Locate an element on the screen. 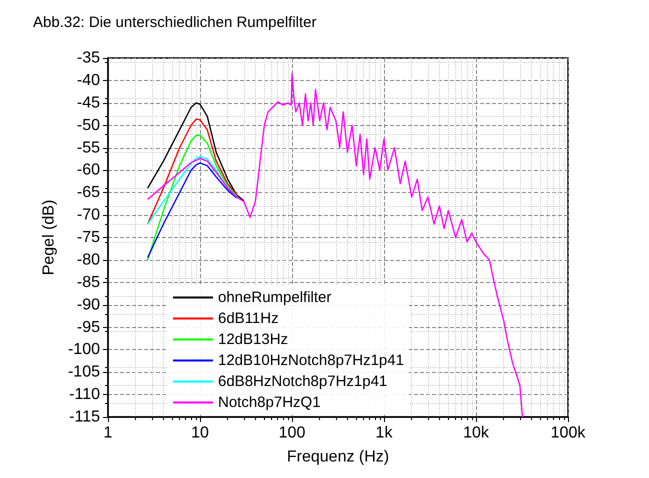 The height and width of the screenshot is (478, 649). y-tick-label: -90 is located at coordinates (88, 305).